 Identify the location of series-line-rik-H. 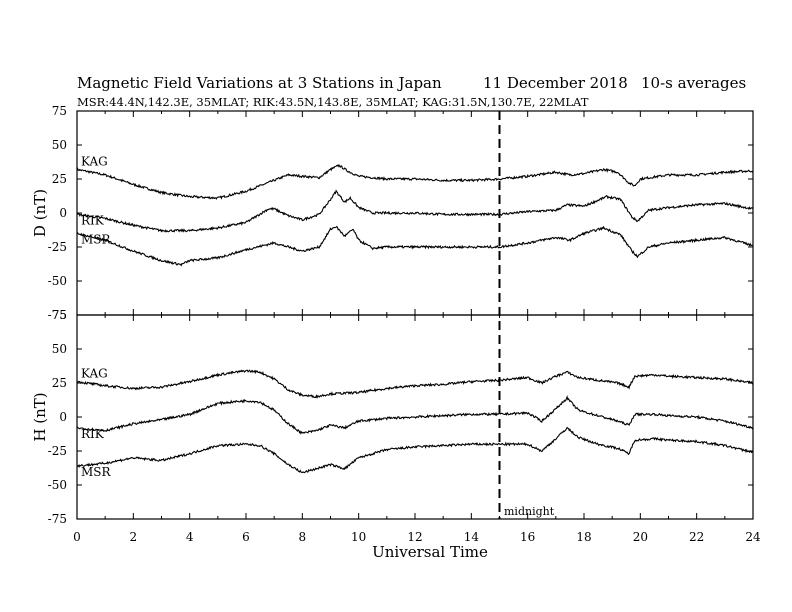
(415, 415).